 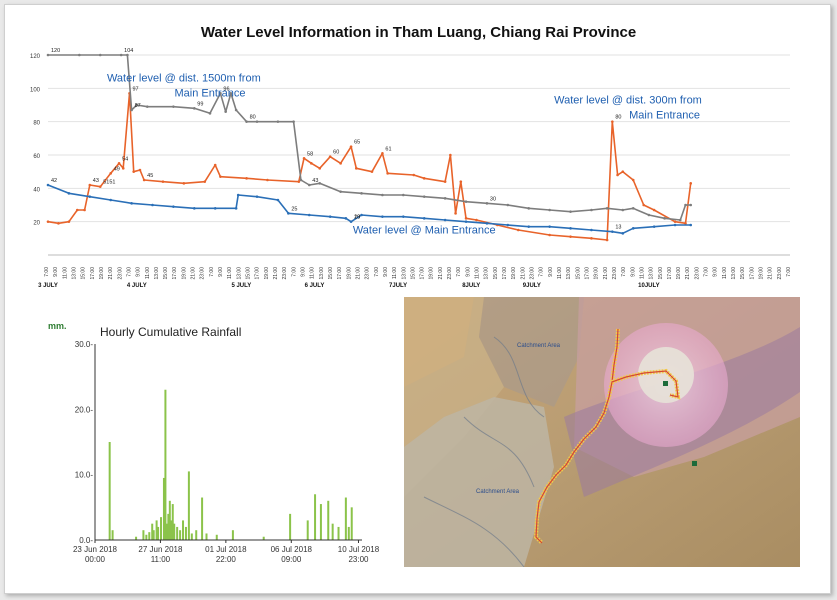 What do you see at coordinates (109, 183) in the screenshot?
I see `data-label: 5151` at bounding box center [109, 183].